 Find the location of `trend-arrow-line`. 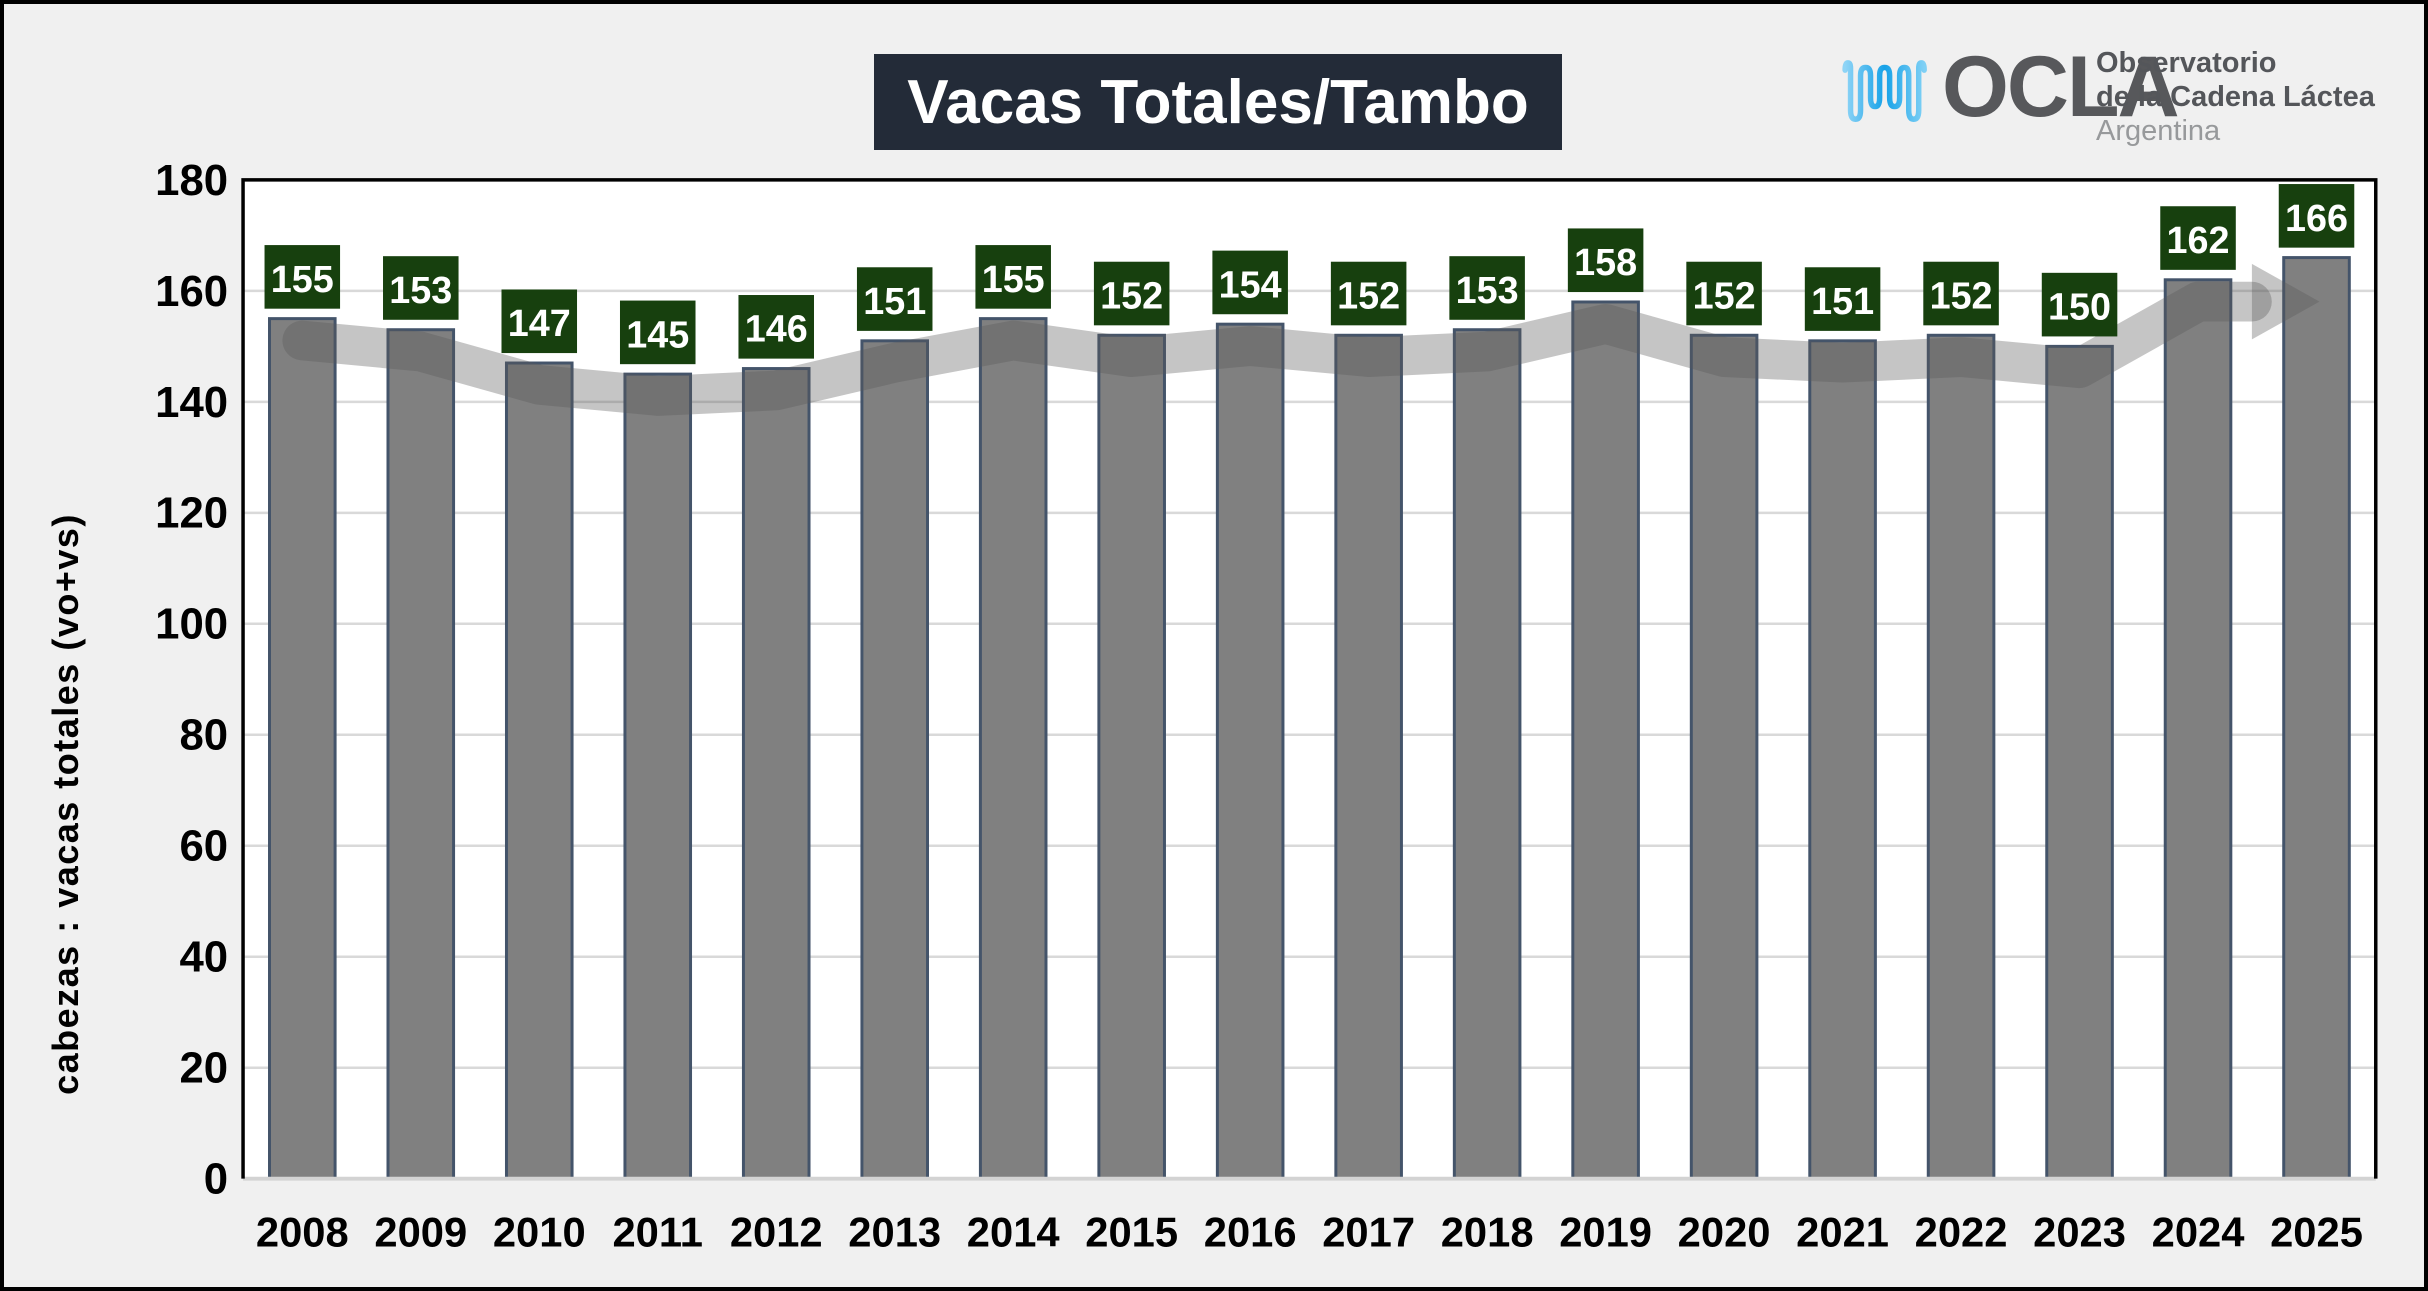

trend-arrow-line is located at coordinates (1277, 348).